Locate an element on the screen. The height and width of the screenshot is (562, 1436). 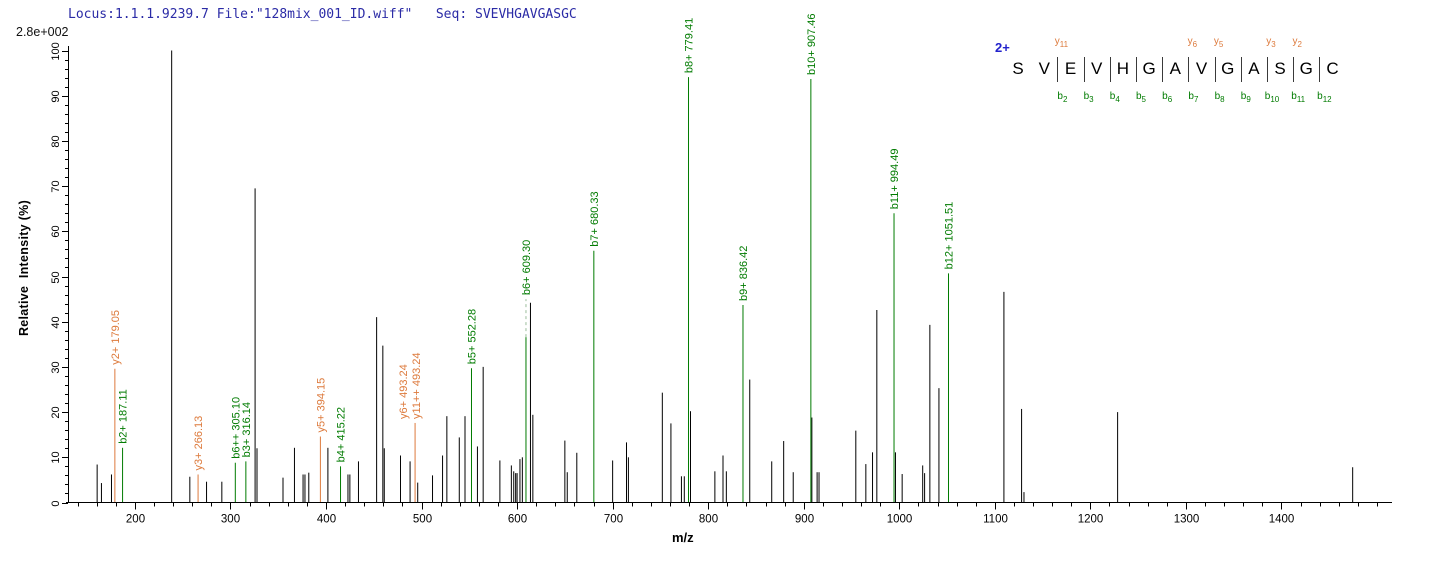
x-tick-label: 700 is located at coordinates (613, 520).